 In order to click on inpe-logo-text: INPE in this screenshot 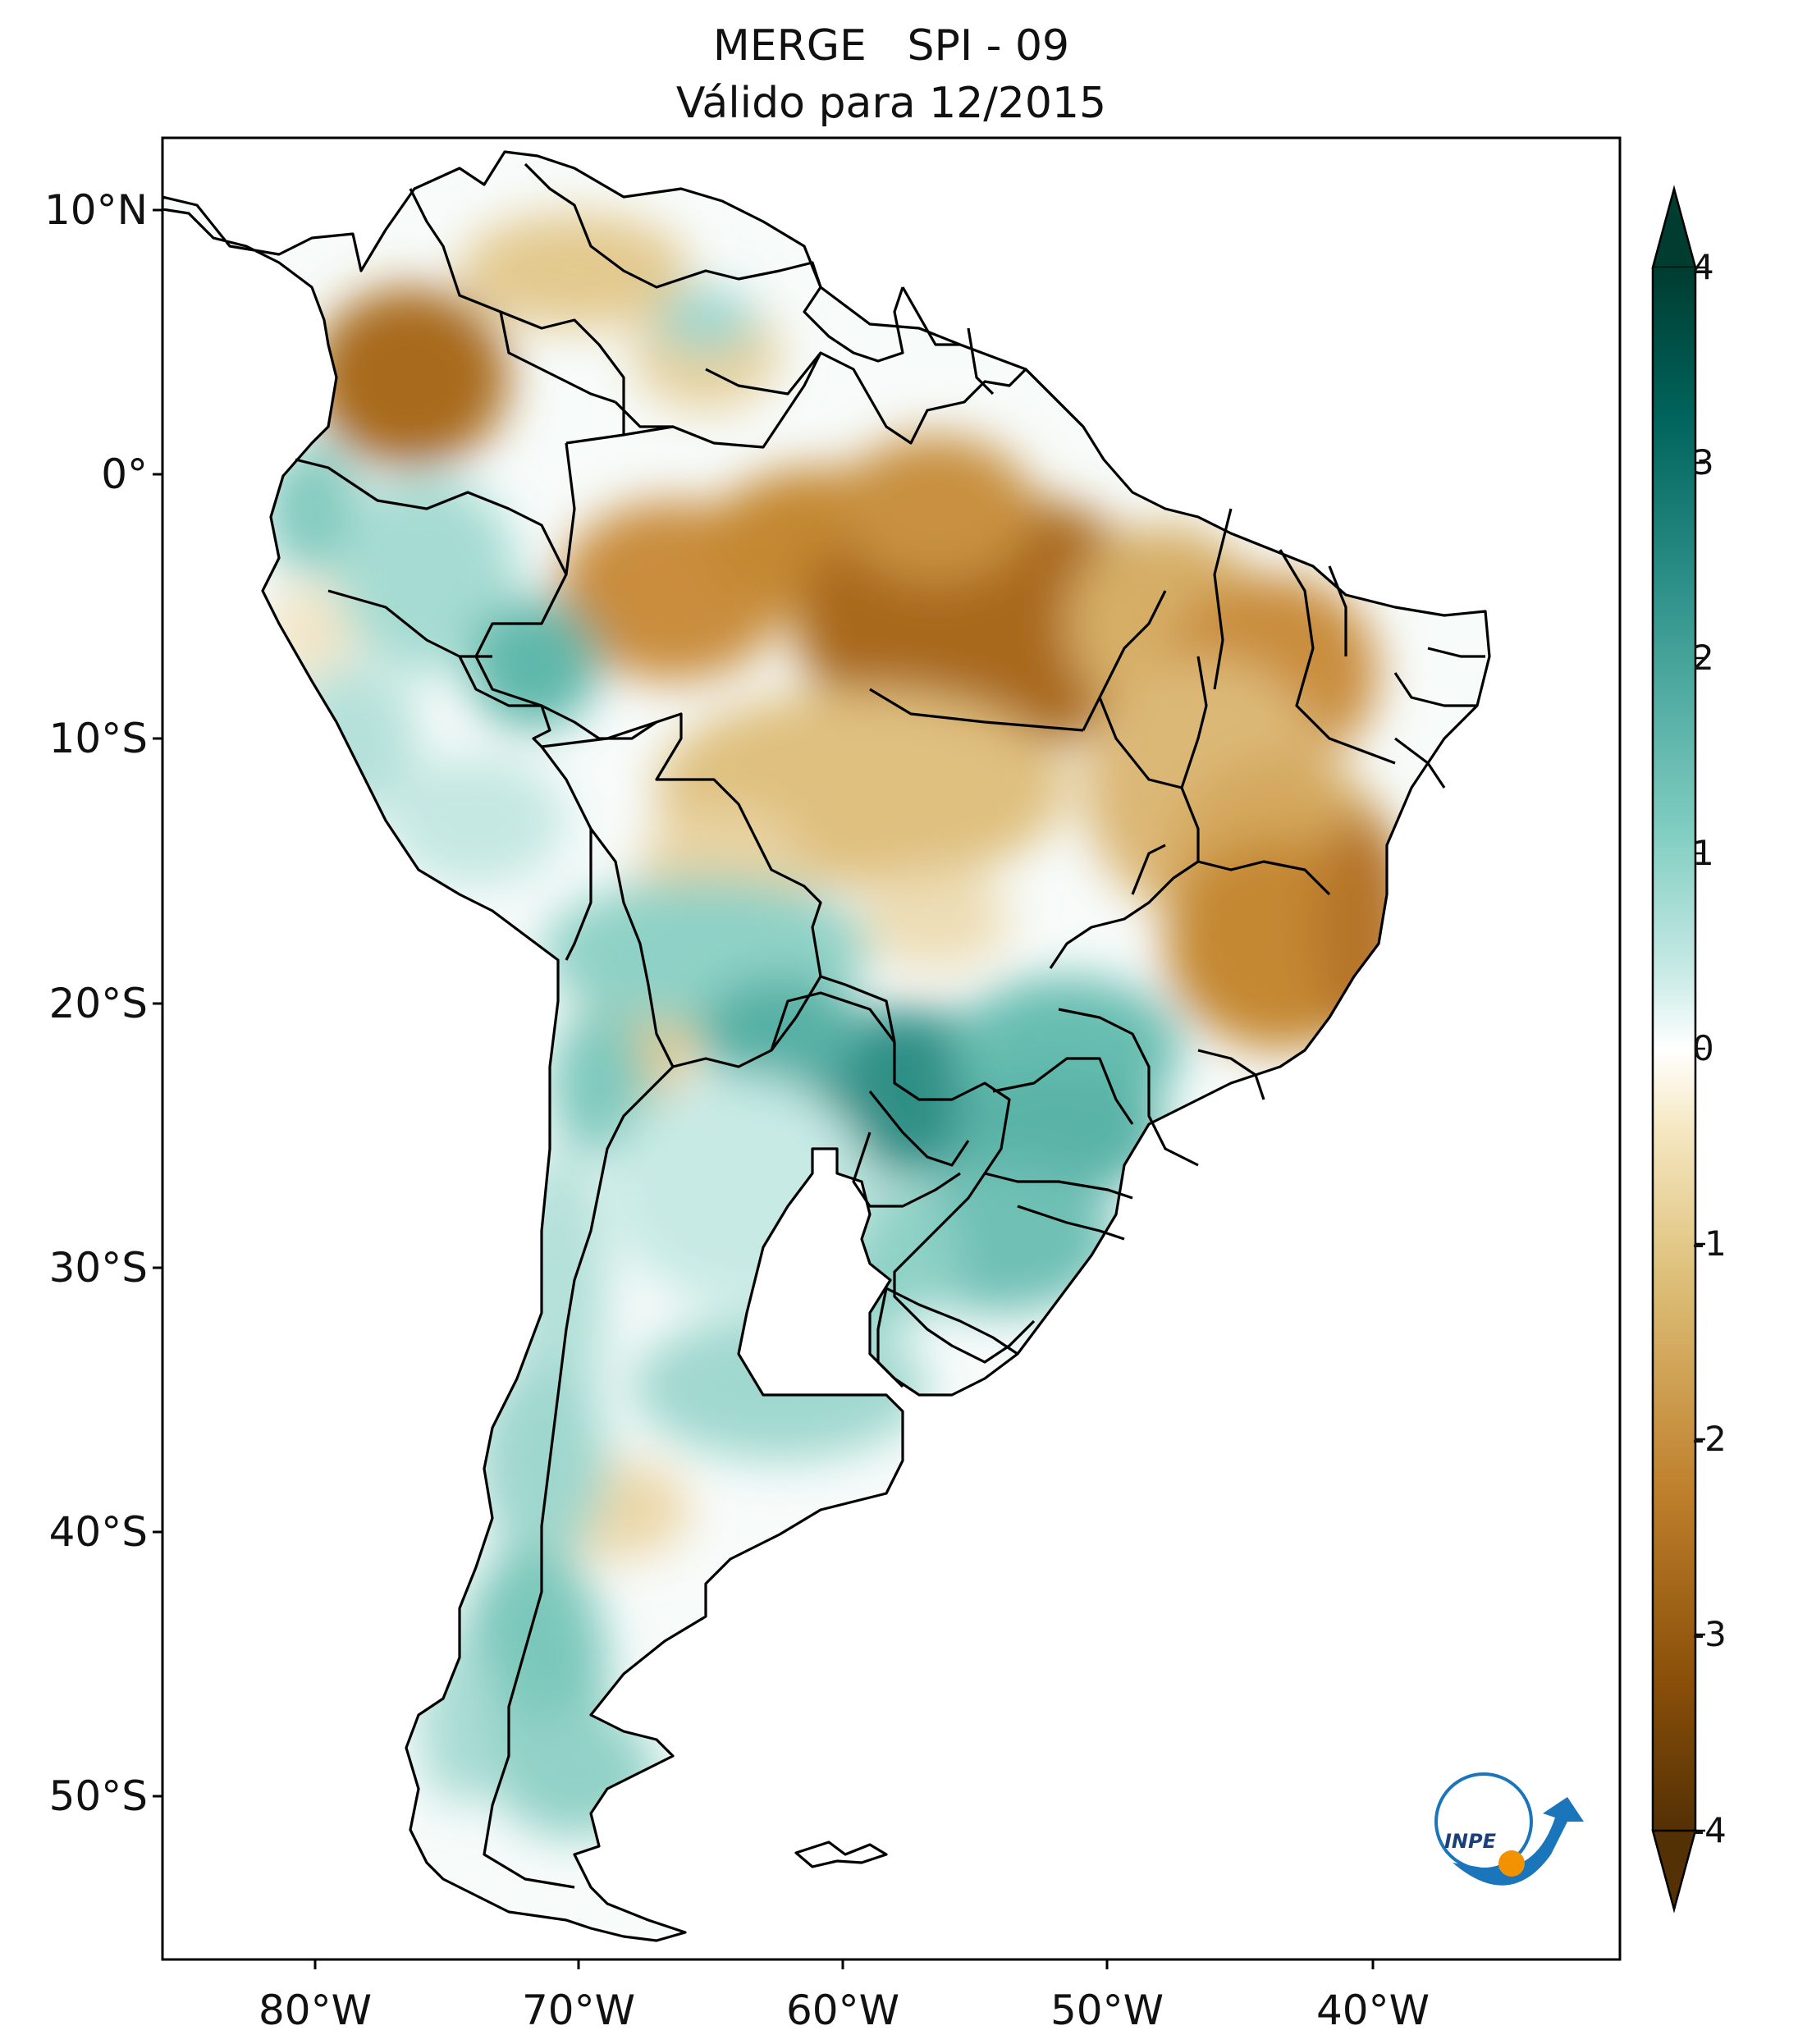, I will do `click(1470, 1841)`.